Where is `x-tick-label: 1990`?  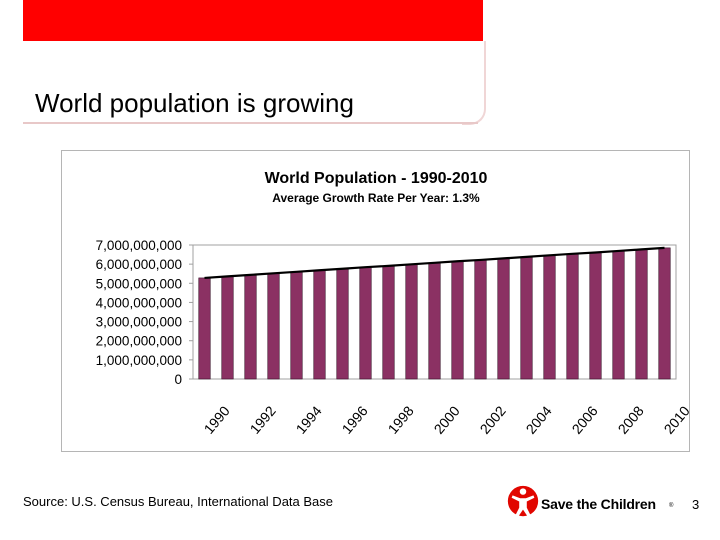
x-tick-label: 1990 is located at coordinates (217, 420).